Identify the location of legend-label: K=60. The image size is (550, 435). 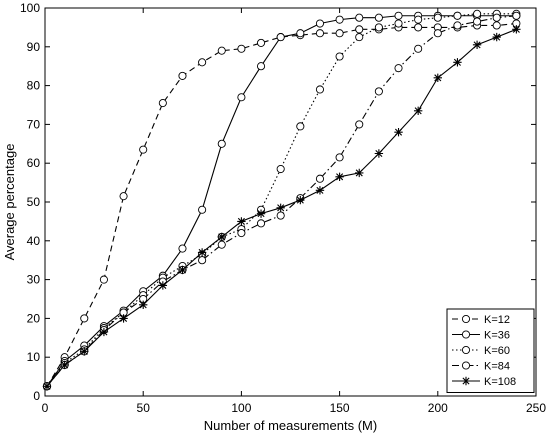
(497, 351).